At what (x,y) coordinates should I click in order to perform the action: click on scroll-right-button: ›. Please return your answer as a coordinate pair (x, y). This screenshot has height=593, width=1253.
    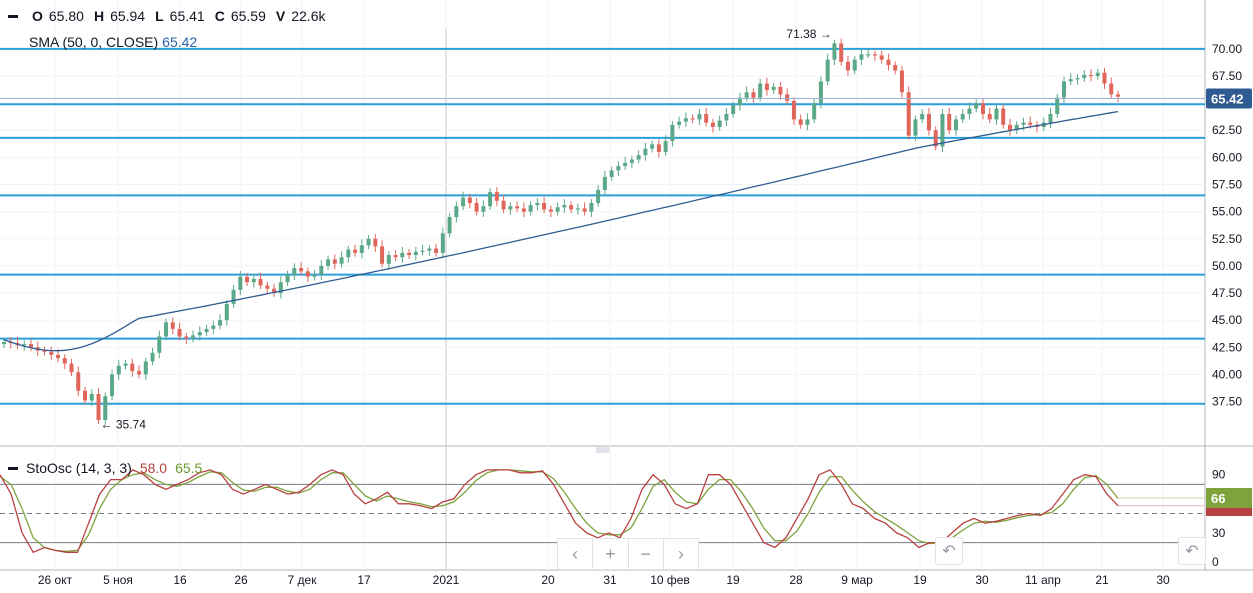
    Looking at the image, I should click on (680, 553).